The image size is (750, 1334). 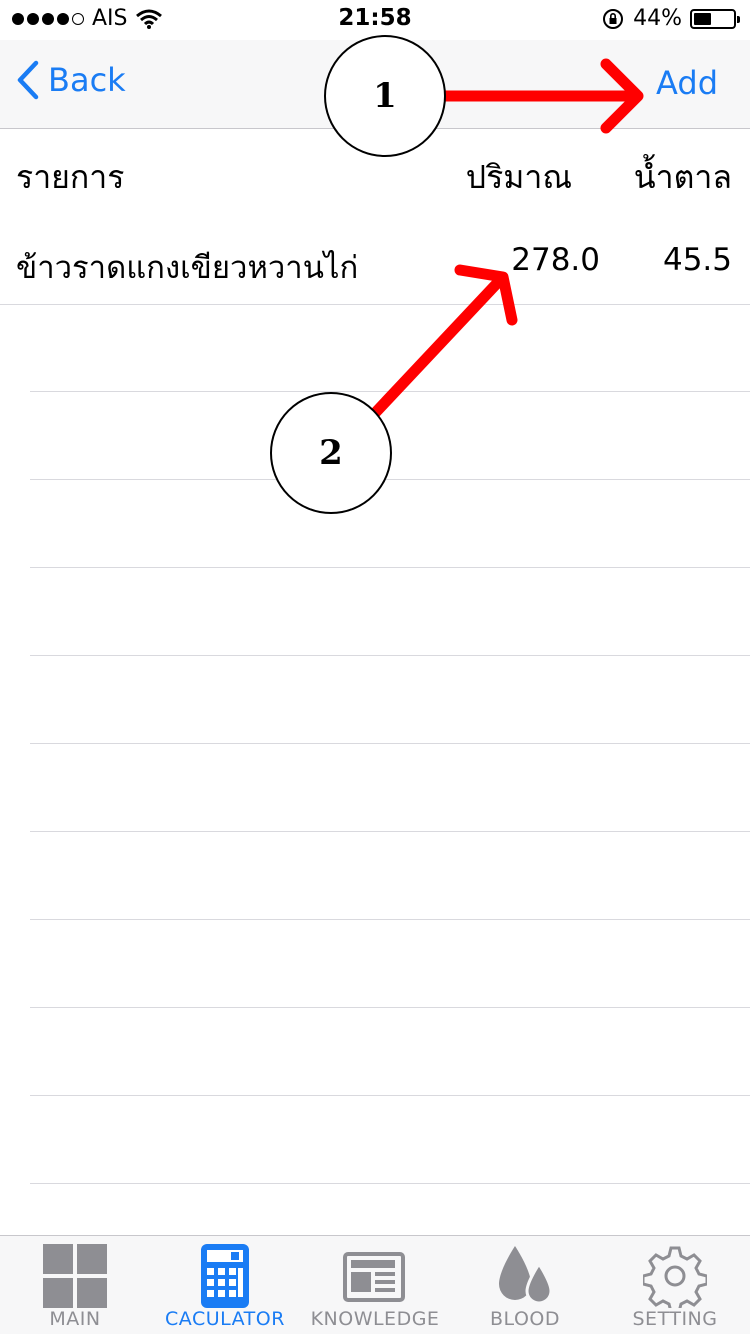 I want to click on tab-blood: BLOOD, so click(x=525, y=1285).